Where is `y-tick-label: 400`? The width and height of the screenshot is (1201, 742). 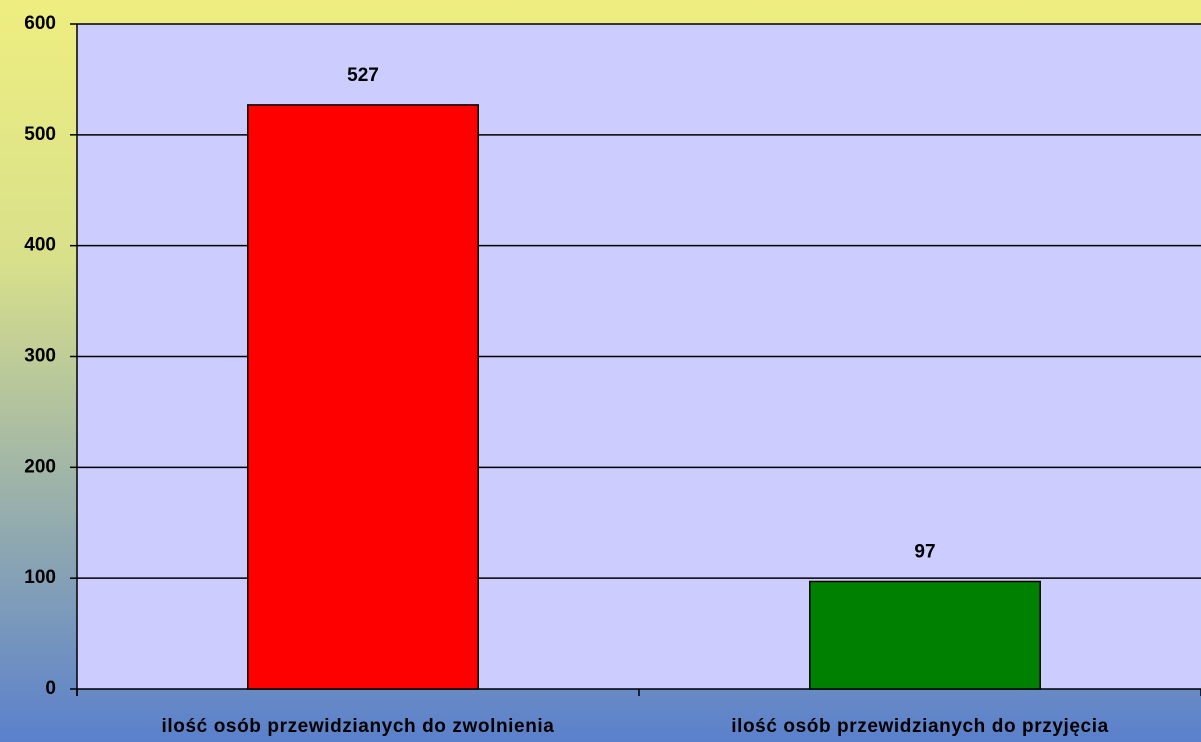
y-tick-label: 400 is located at coordinates (40, 245).